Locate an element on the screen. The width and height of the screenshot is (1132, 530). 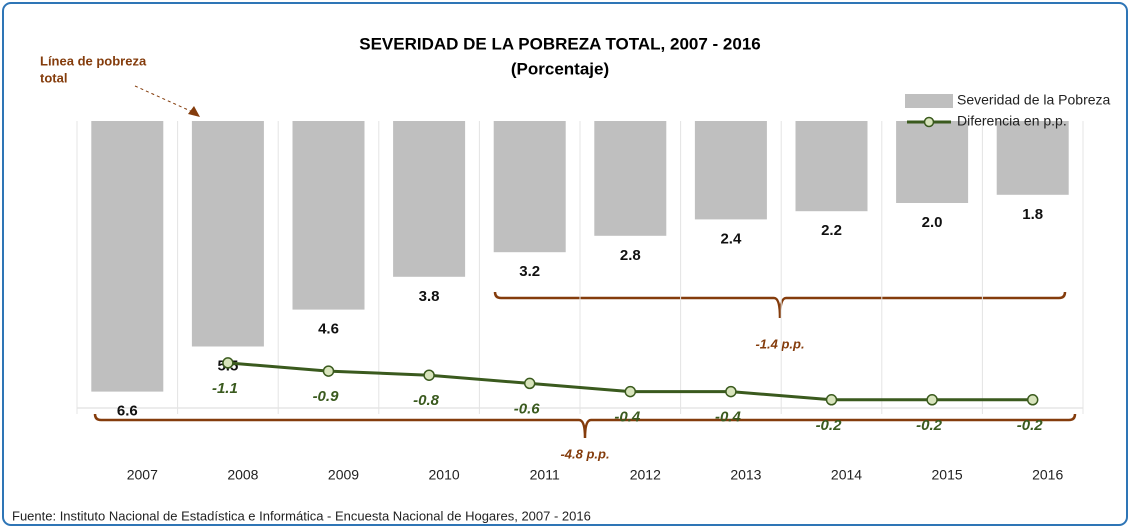
data-label: -0.9 is located at coordinates (326, 396).